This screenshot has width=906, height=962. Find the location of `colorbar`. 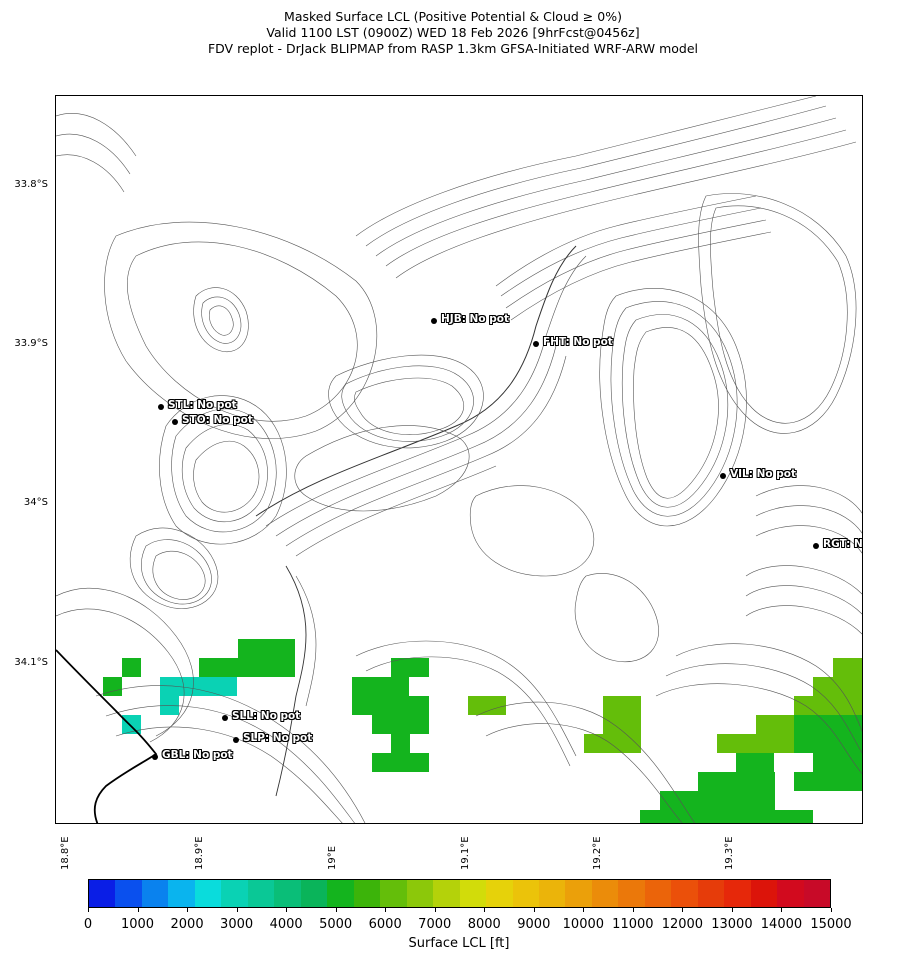

colorbar is located at coordinates (459, 893).